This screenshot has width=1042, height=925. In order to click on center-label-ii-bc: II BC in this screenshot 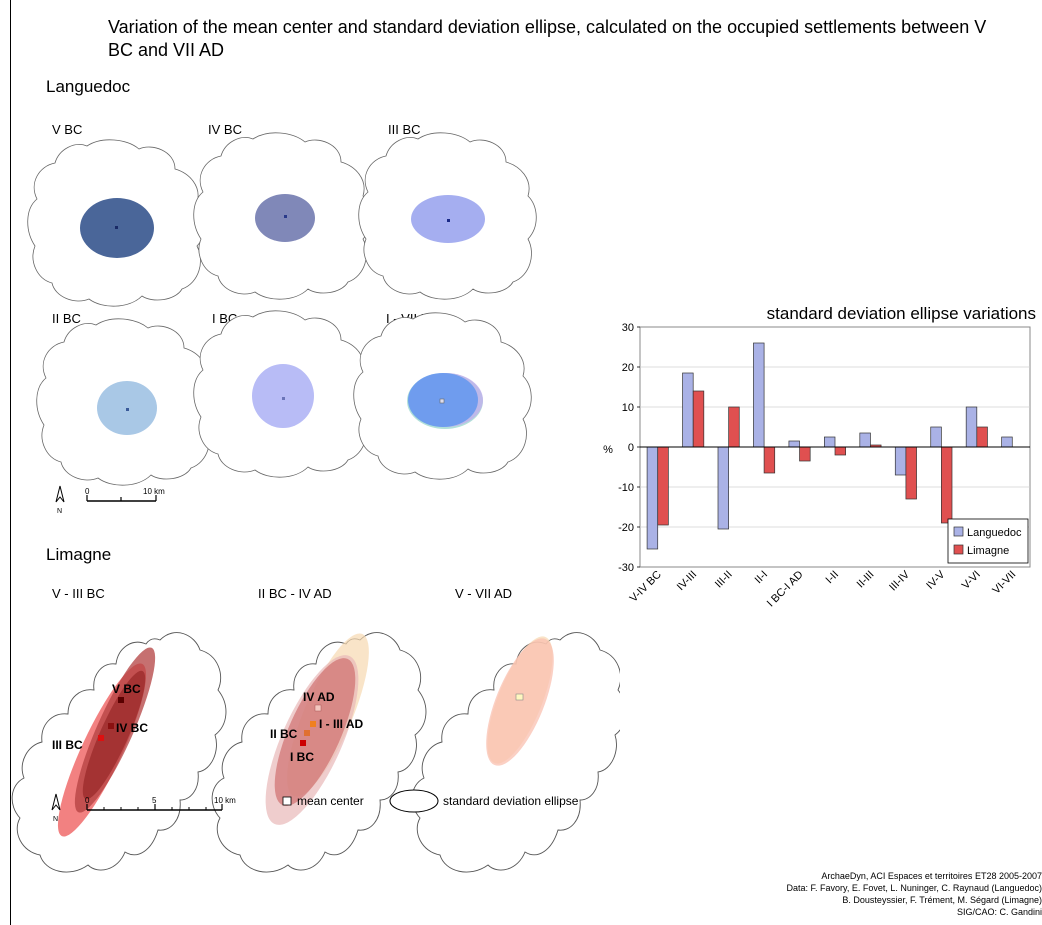, I will do `click(284, 734)`.